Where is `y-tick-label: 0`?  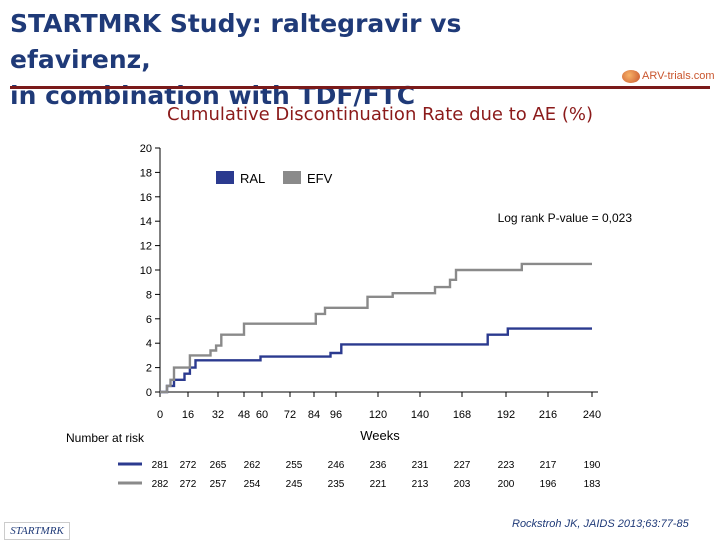
y-tick-label: 0 is located at coordinates (149, 393).